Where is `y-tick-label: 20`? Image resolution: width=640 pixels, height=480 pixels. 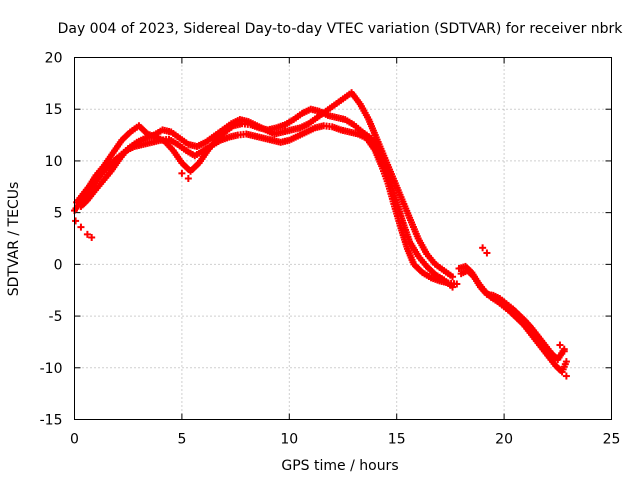
y-tick-label: 20 is located at coordinates (54, 59).